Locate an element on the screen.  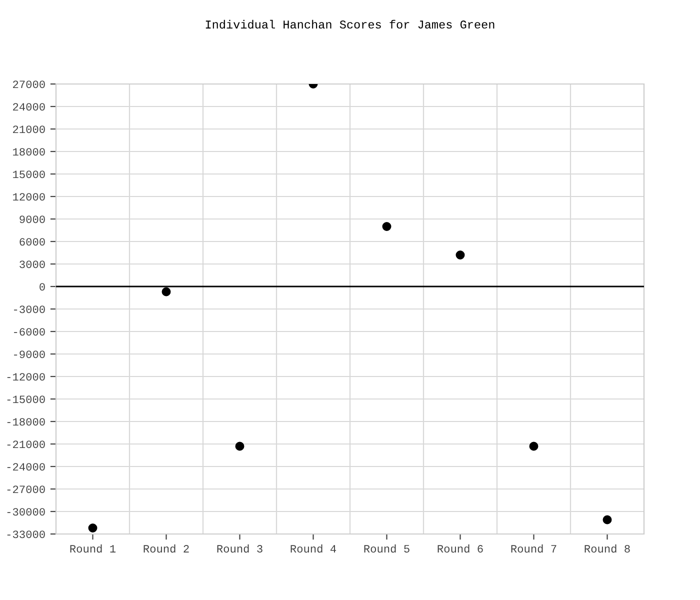
y-tick-label: -12000 is located at coordinates (26, 377).